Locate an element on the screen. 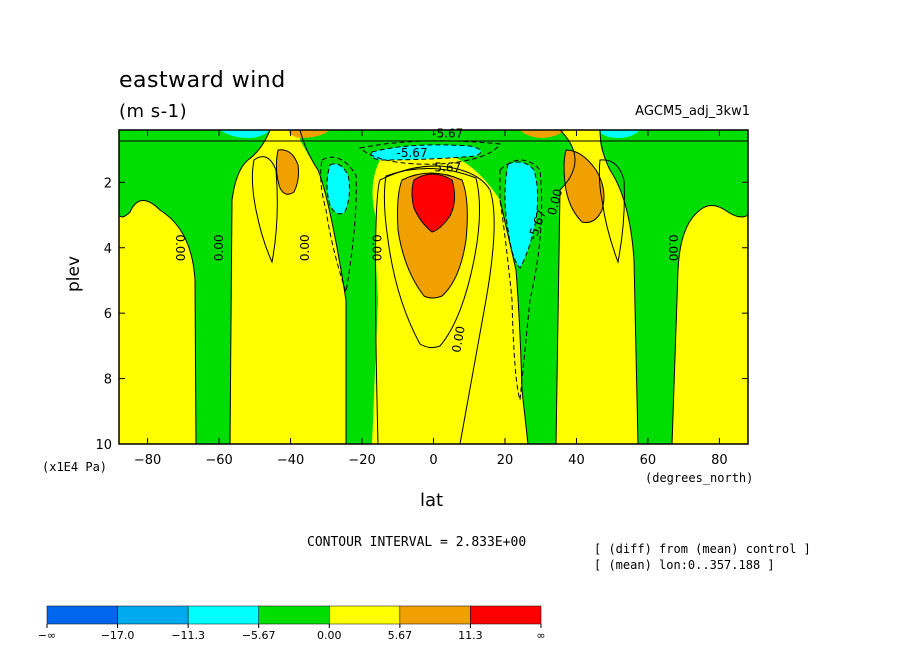  run-label: AGCM5_adj_3kw1 is located at coordinates (692, 111).